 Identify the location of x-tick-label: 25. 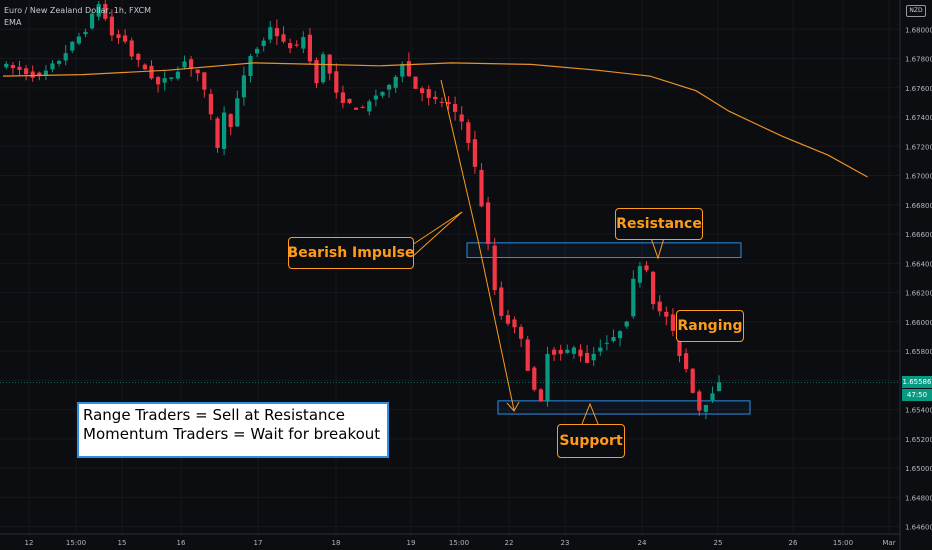
(718, 543).